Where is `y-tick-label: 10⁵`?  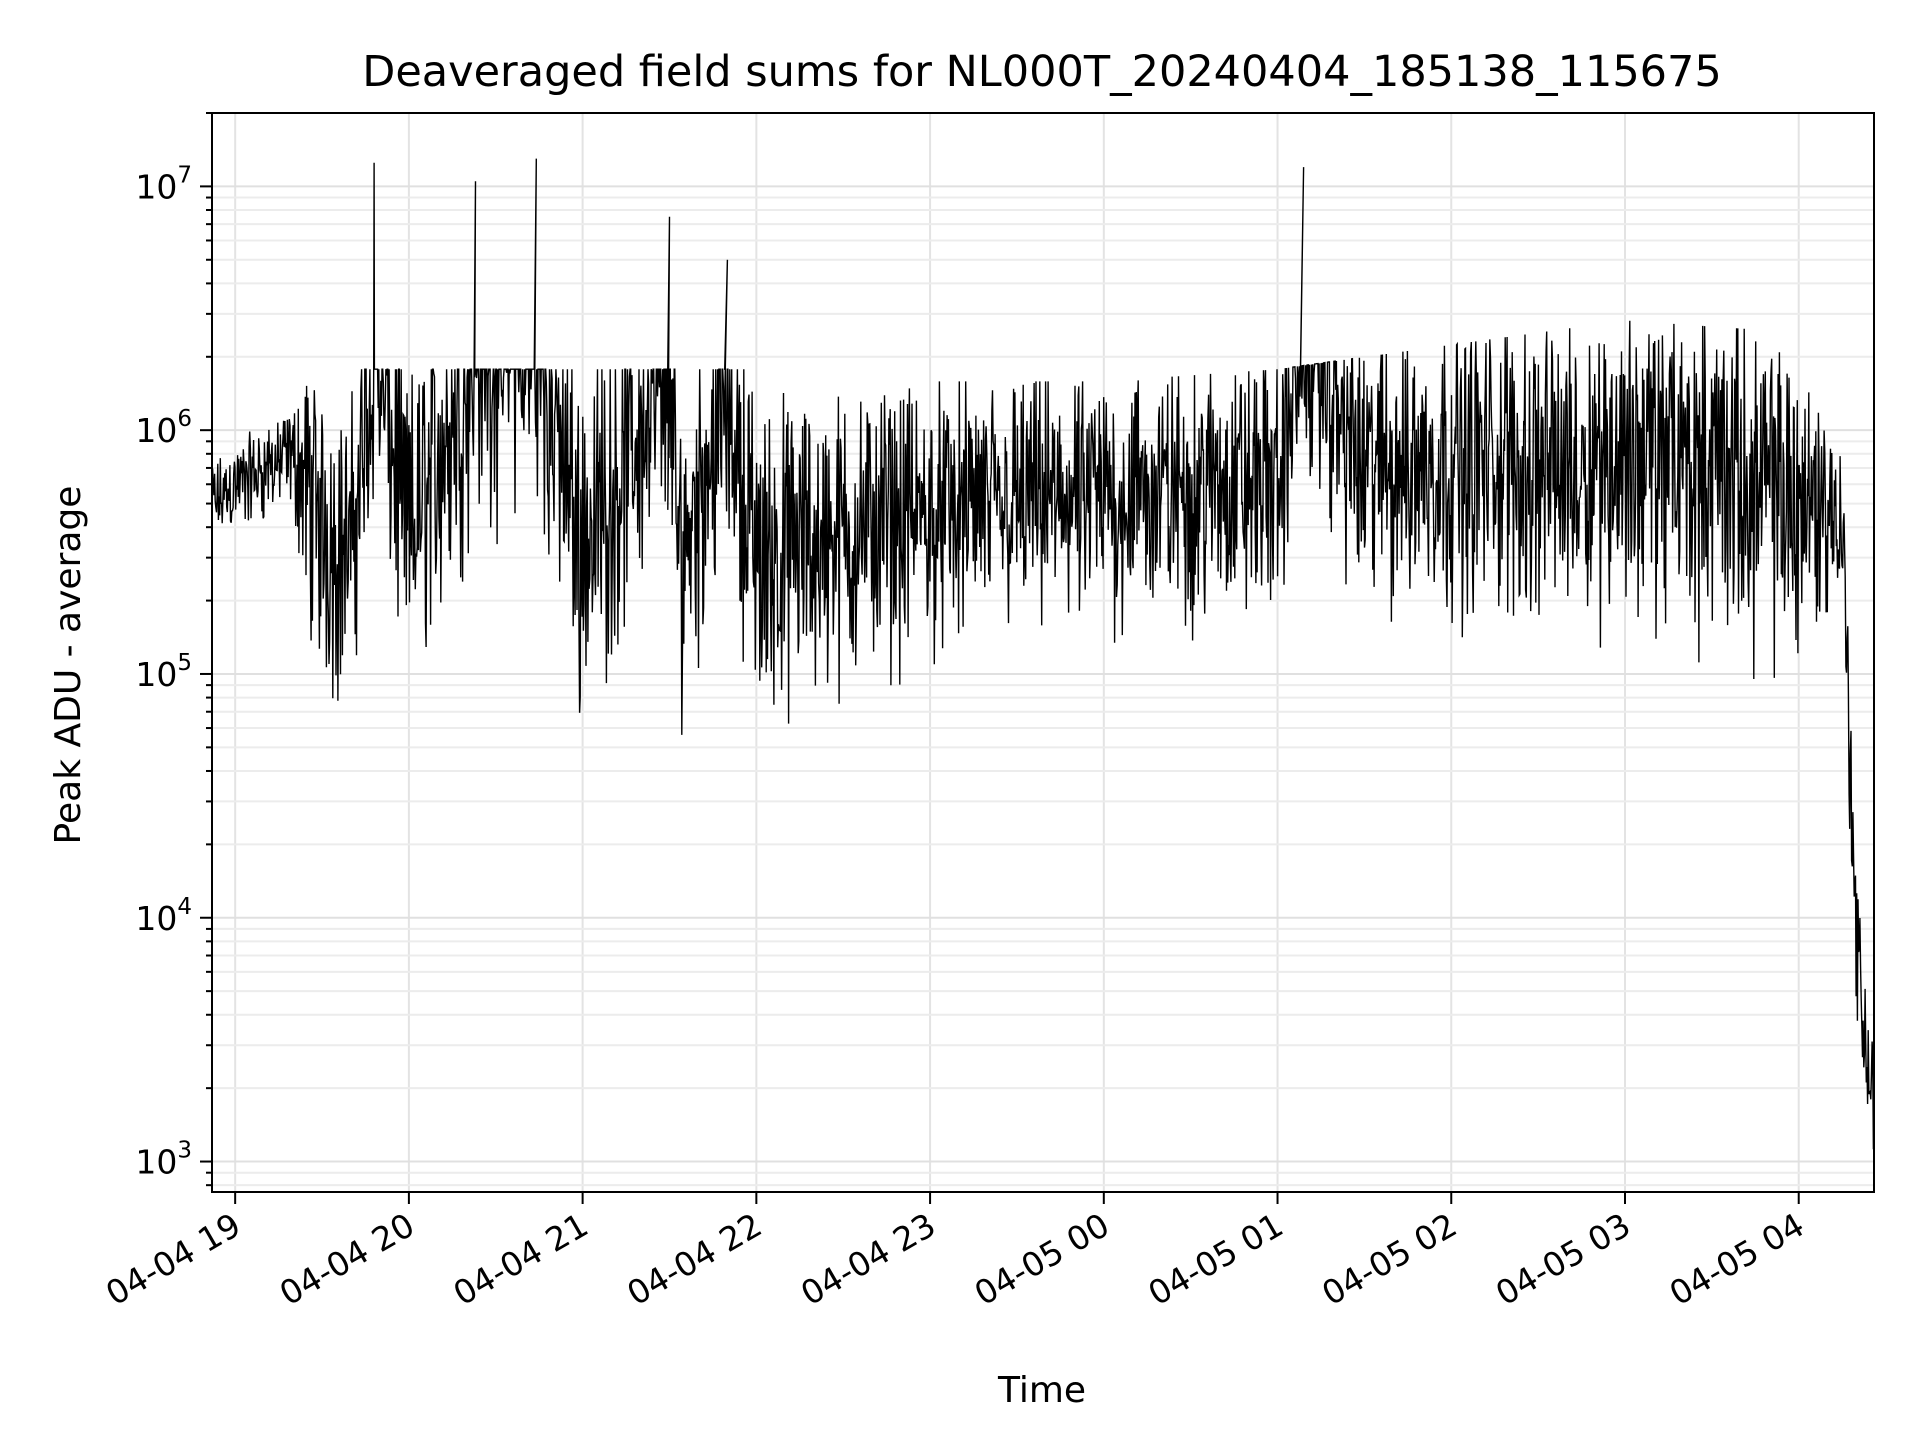
y-tick-label: 10⁵ is located at coordinates (163, 672).